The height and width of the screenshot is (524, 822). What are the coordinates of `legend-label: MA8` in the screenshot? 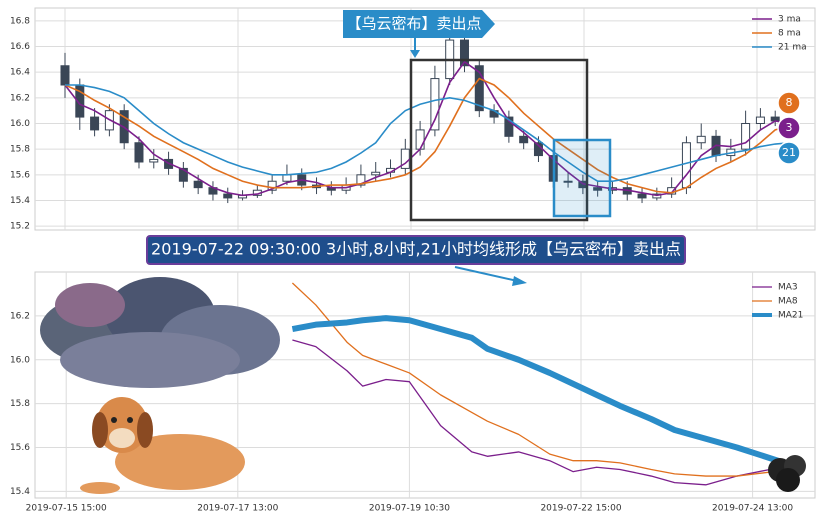 It's located at (788, 302).